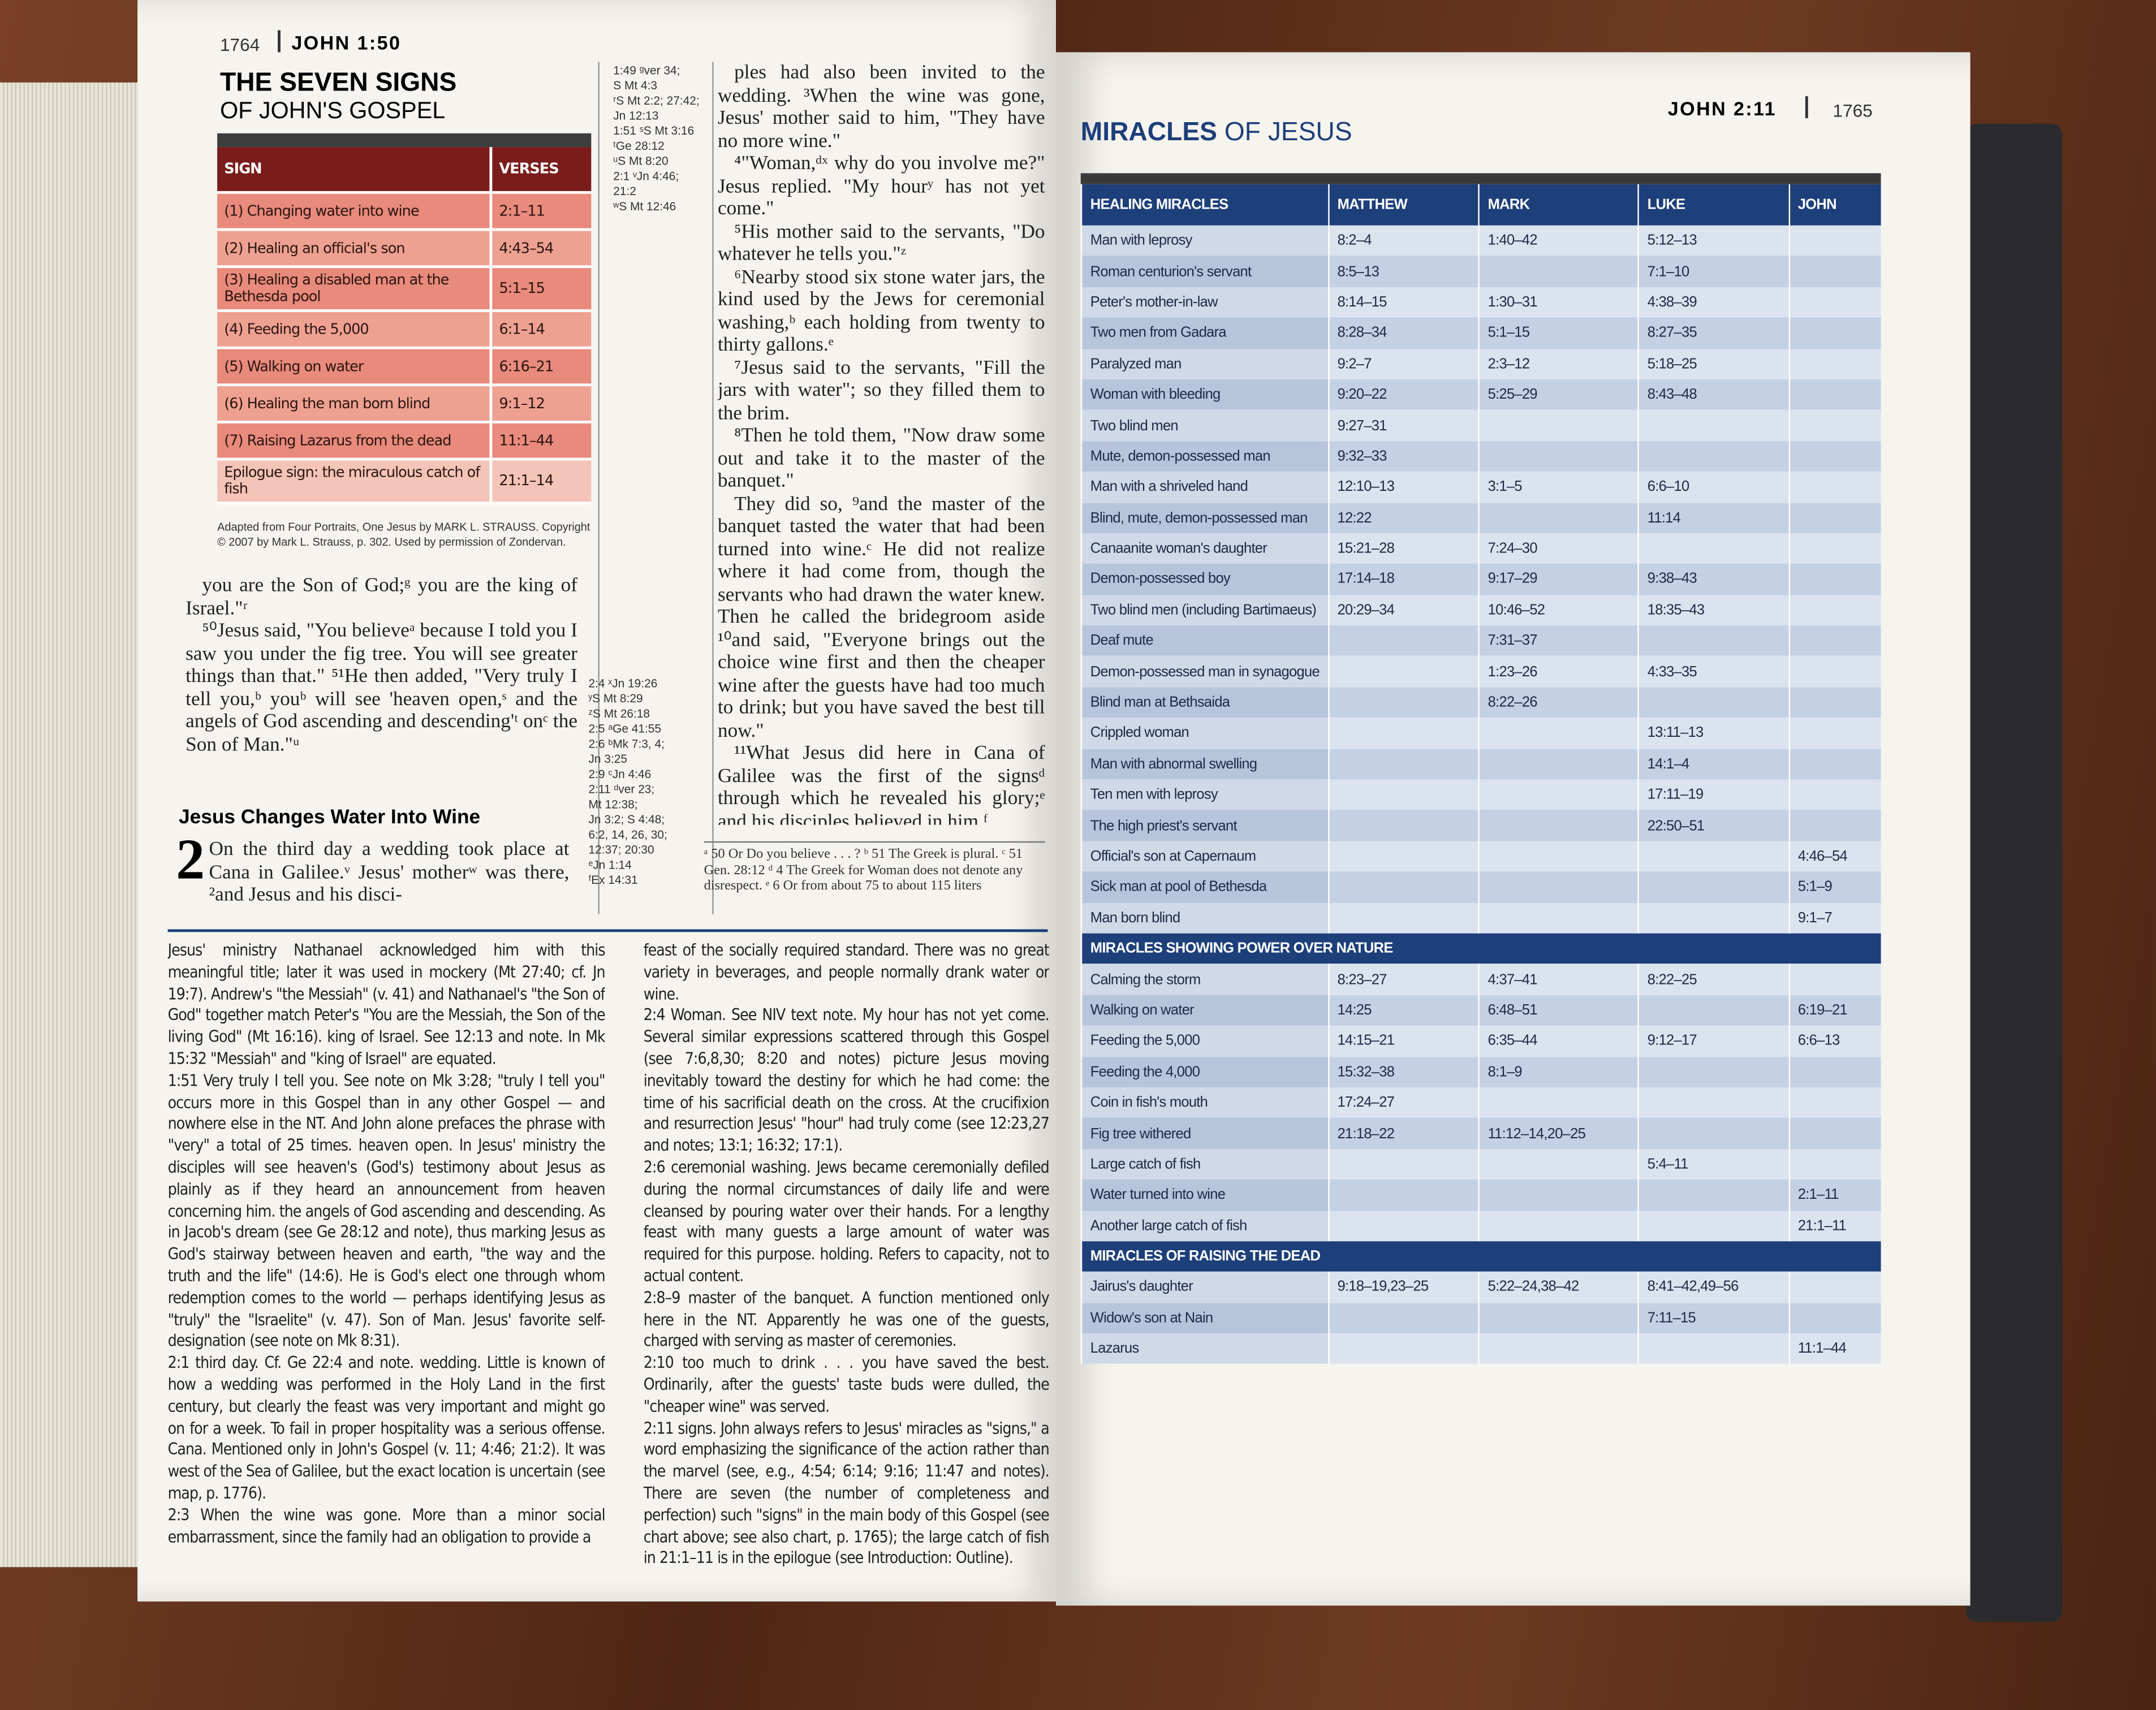 The width and height of the screenshot is (2156, 1710). What do you see at coordinates (1403, 456) in the screenshot?
I see `reference: 9:32–33` at bounding box center [1403, 456].